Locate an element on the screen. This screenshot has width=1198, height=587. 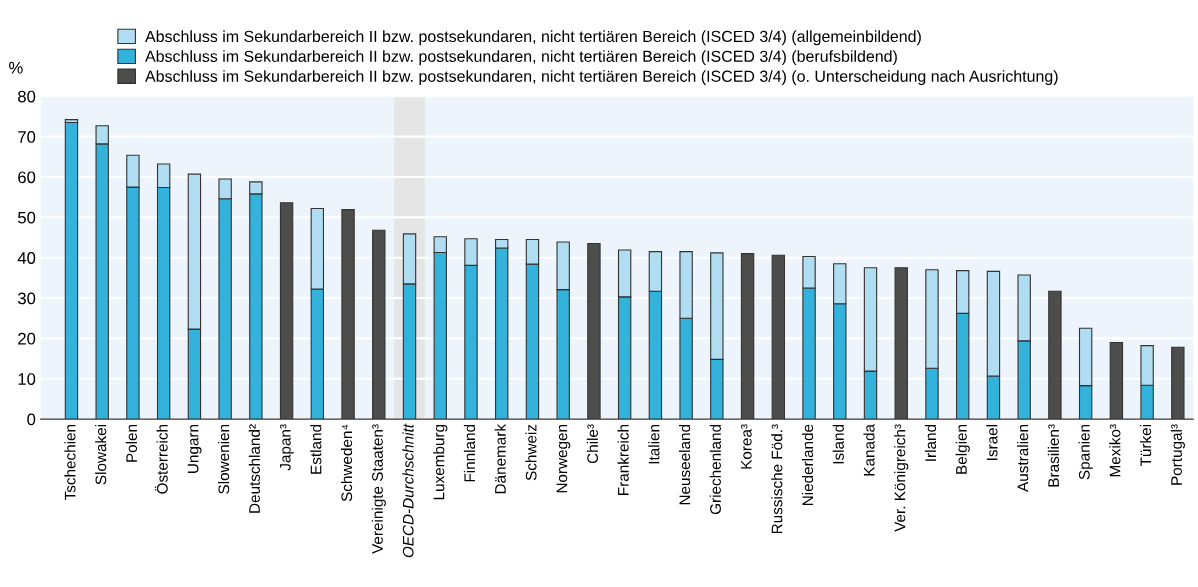
x-tick-label: Mexiko³ is located at coordinates (1115, 450).